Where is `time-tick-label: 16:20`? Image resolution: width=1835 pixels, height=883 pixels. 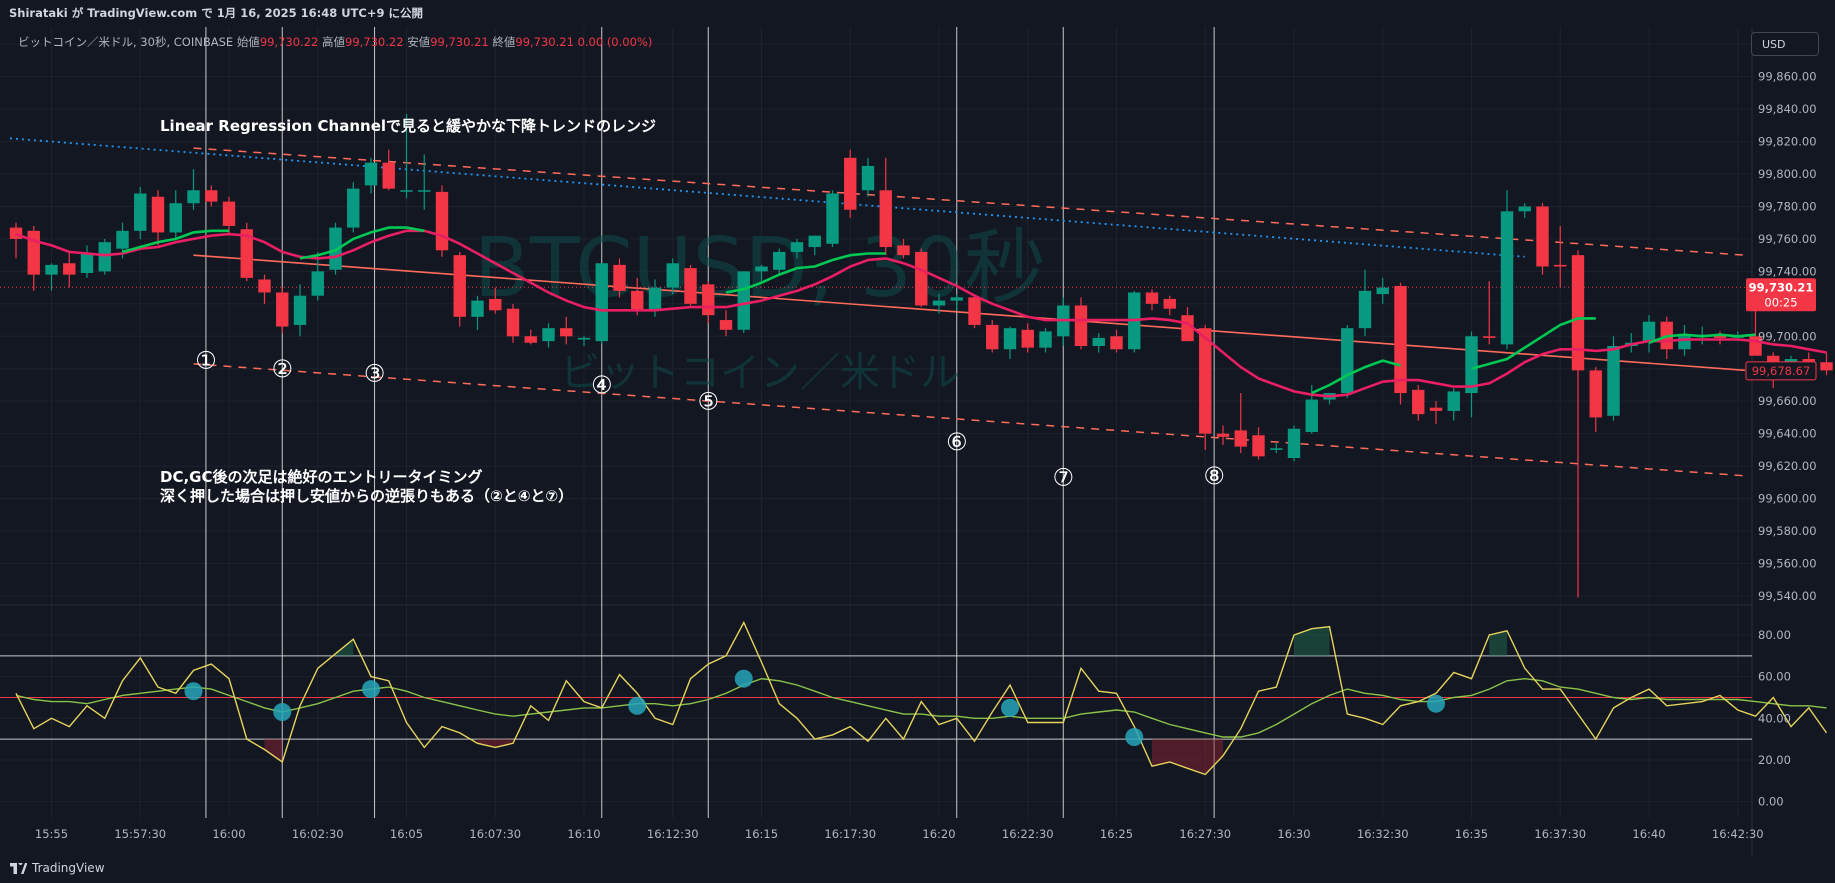
time-tick-label: 16:20 is located at coordinates (938, 834).